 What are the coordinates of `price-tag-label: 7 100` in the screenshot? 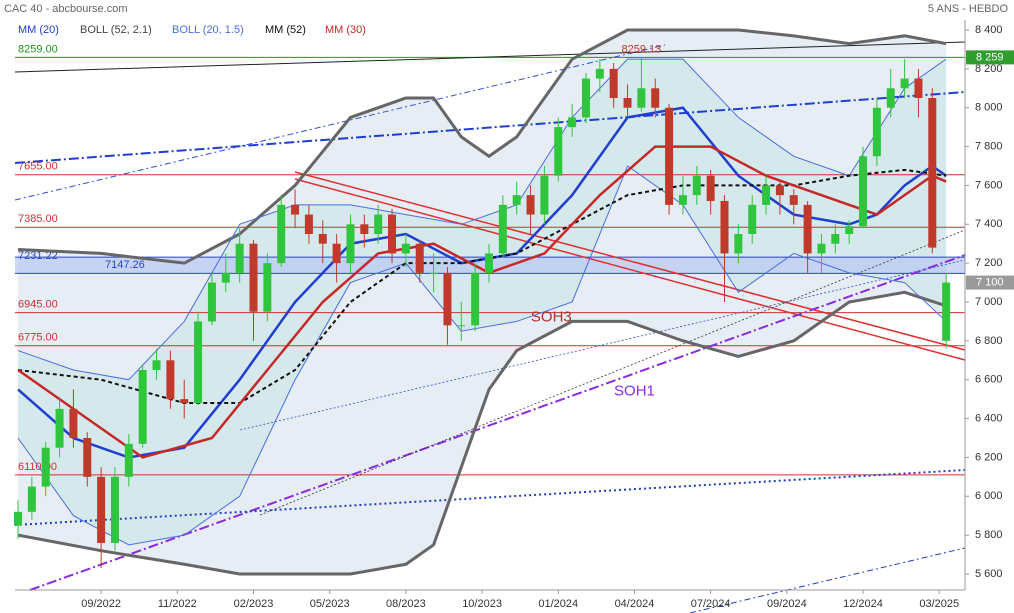 It's located at (990, 282).